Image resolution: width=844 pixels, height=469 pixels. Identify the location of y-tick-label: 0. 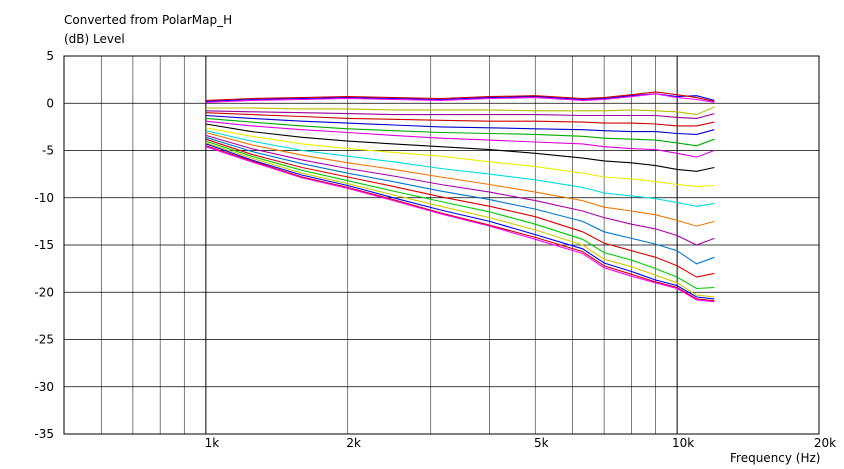
(50, 103).